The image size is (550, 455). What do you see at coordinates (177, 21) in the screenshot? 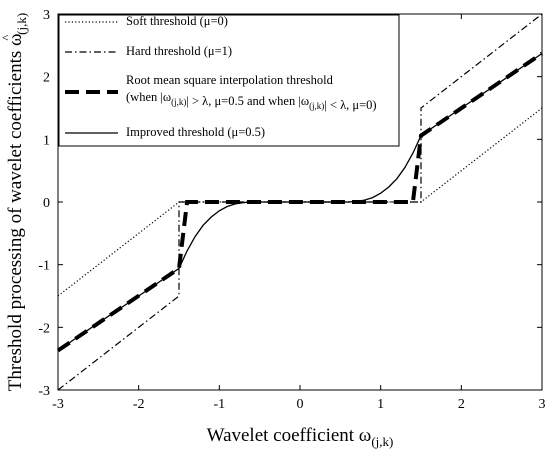
I see `legend-label-soft: Soft threshold (μ=0)` at bounding box center [177, 21].